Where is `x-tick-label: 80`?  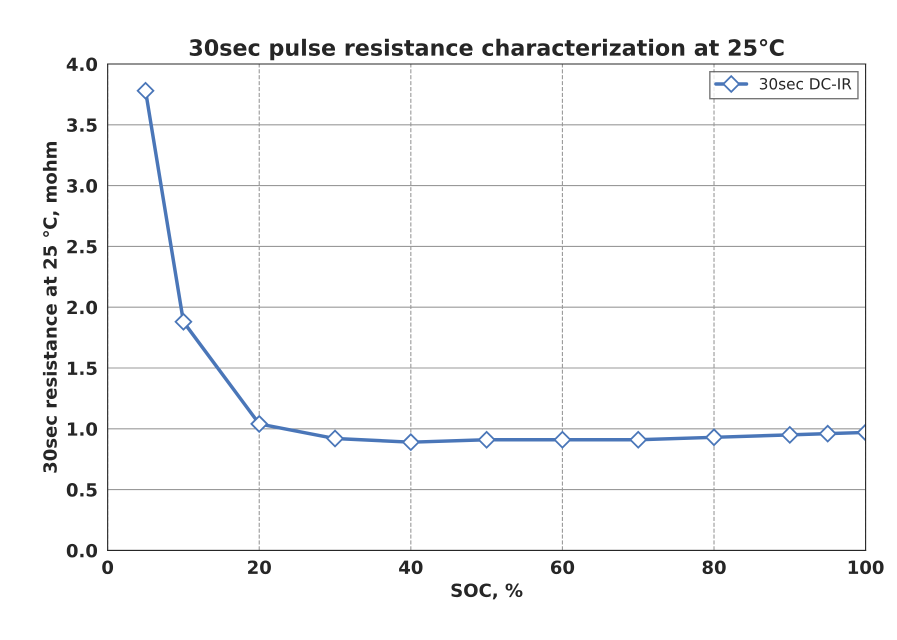
x-tick-label: 80 is located at coordinates (714, 567).